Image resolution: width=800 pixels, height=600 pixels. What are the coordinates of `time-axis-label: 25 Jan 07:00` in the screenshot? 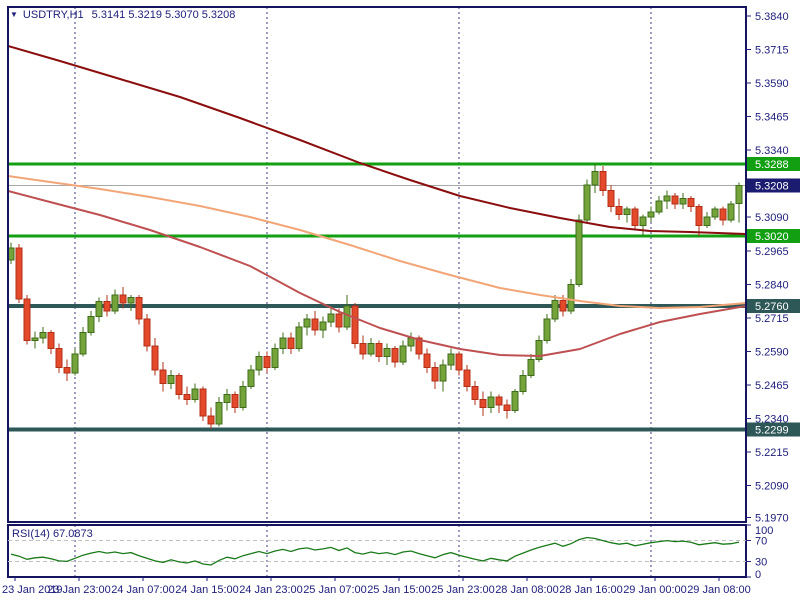 It's located at (335, 590).